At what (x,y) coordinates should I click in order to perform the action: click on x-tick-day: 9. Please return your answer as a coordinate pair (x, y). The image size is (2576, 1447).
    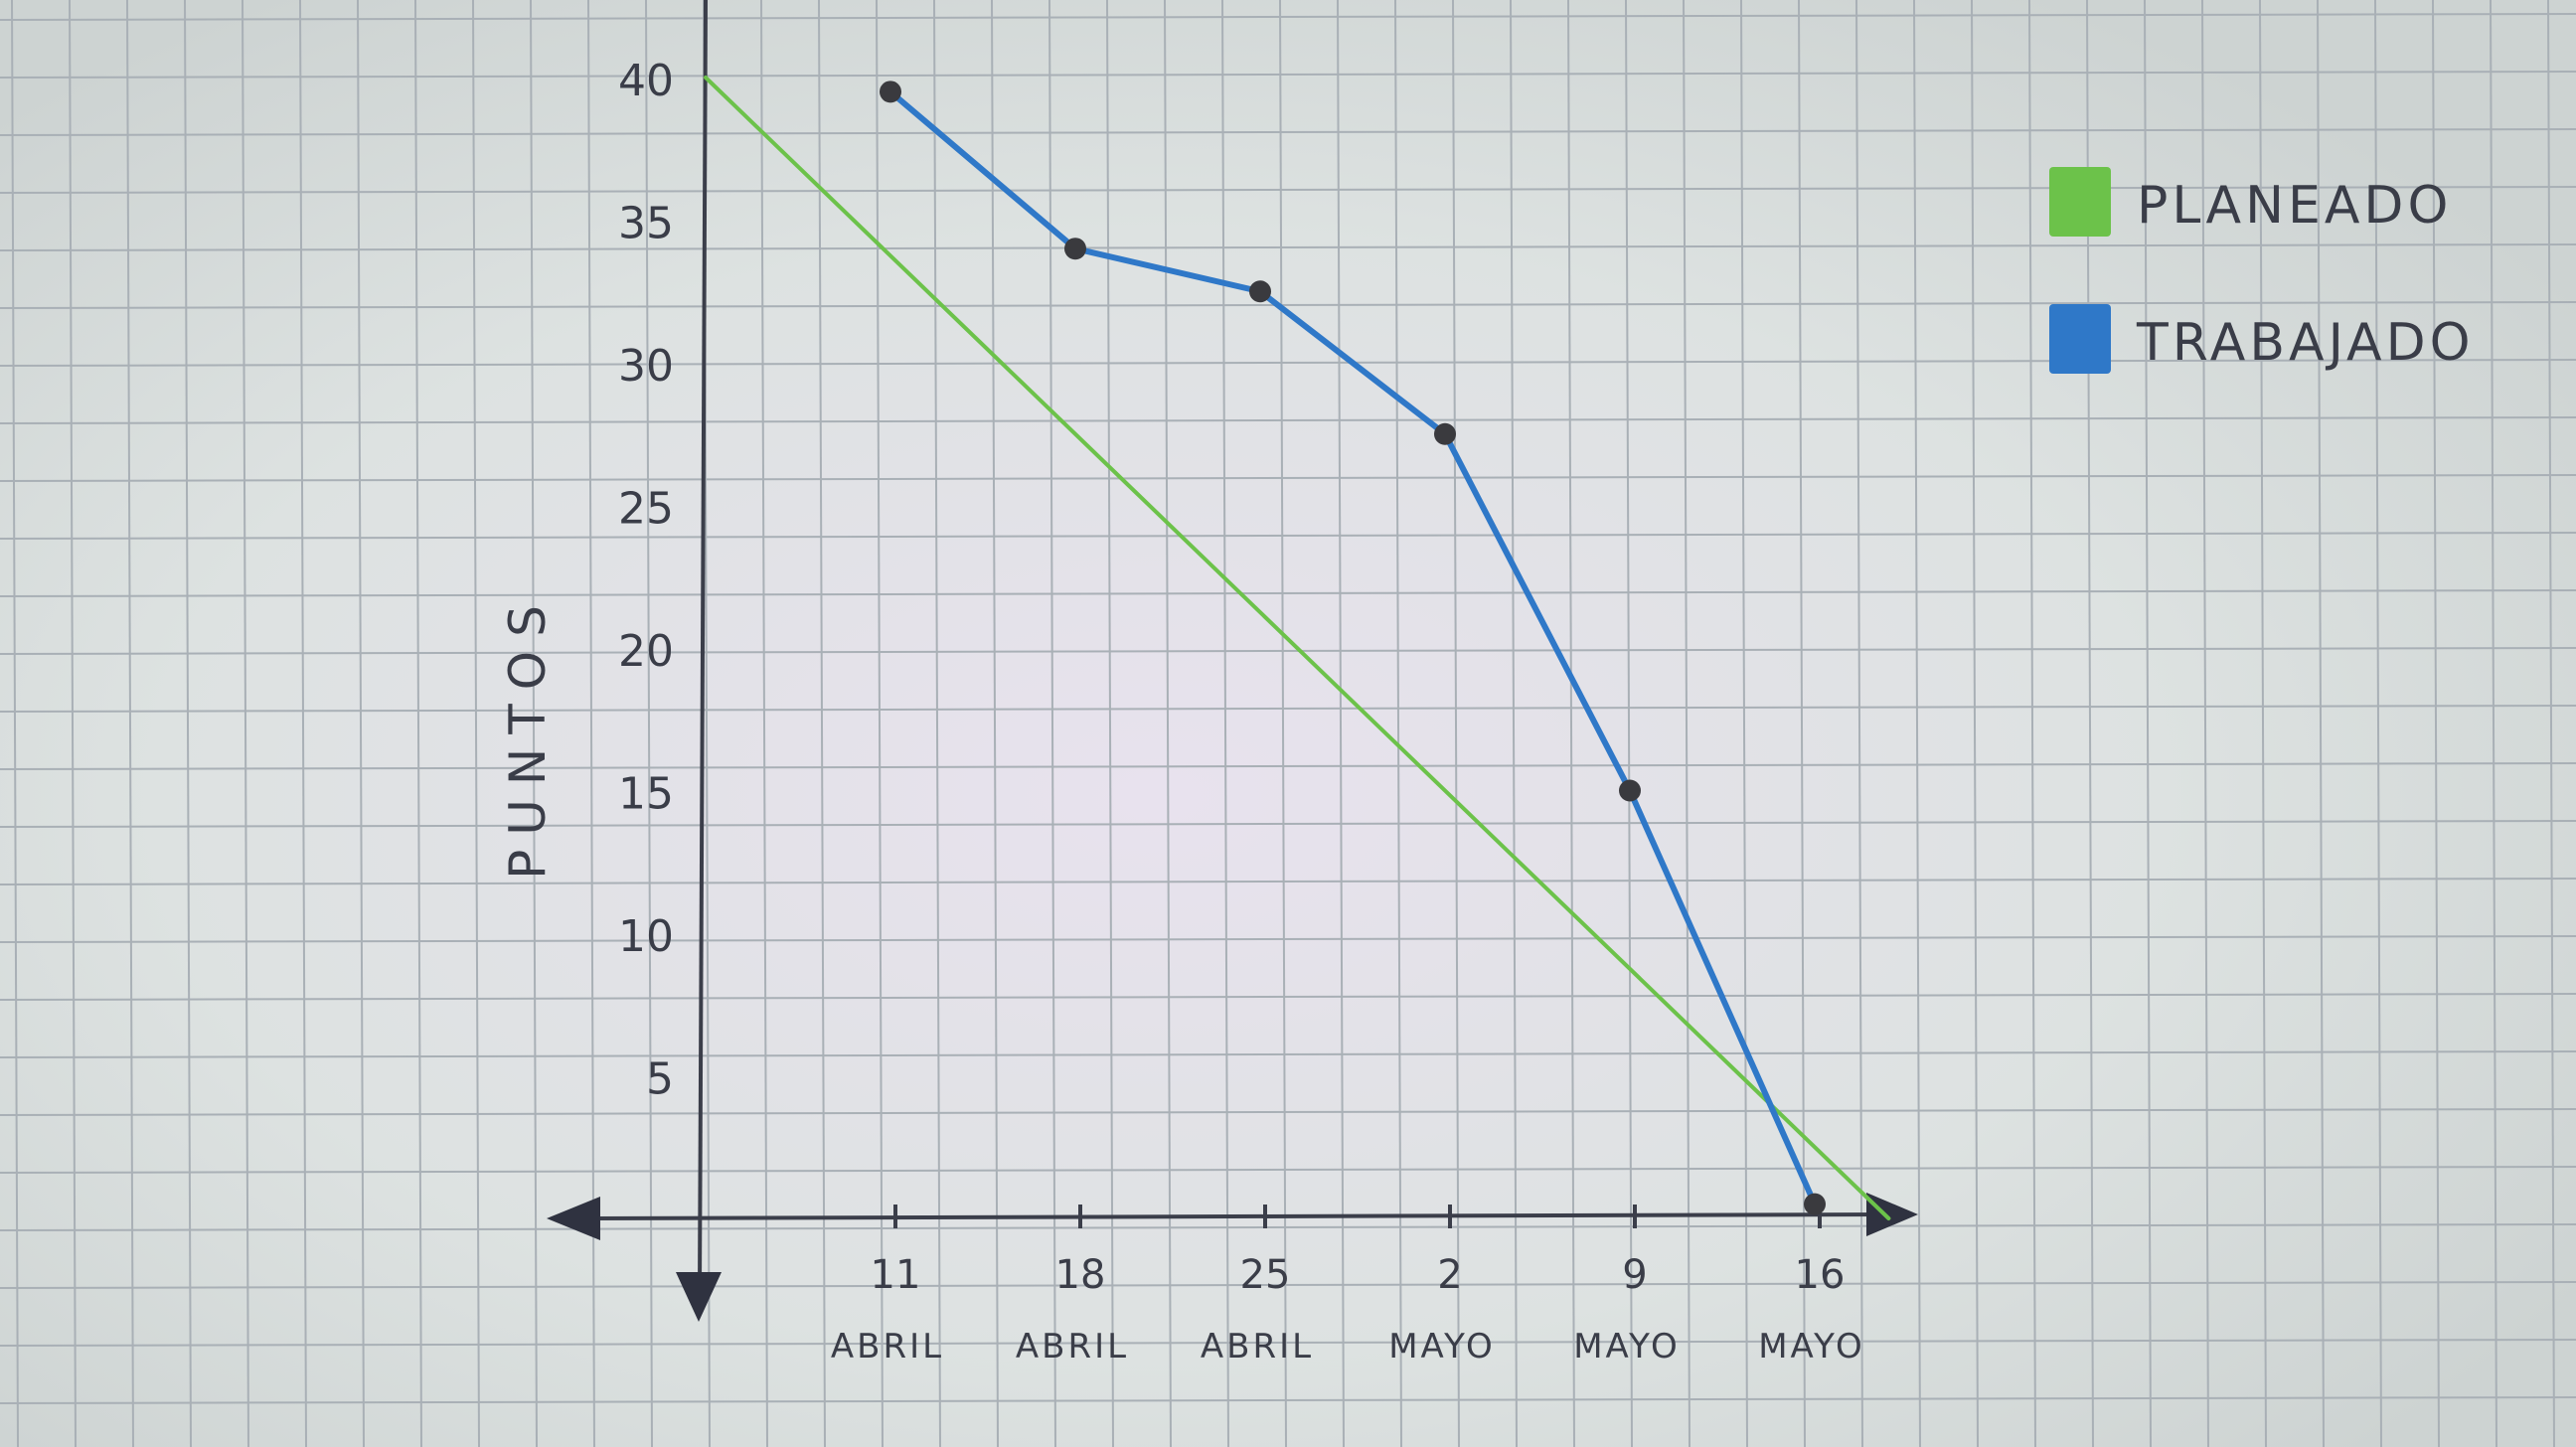
    Looking at the image, I should click on (1634, 1275).